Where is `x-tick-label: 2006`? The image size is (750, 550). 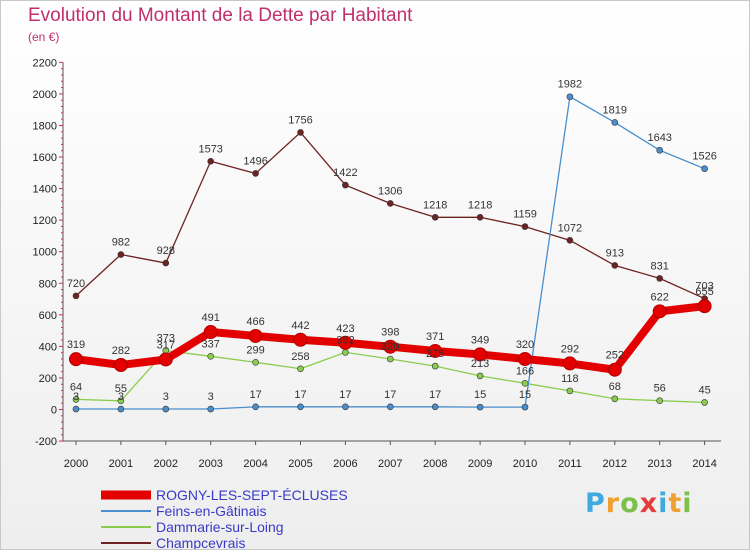
x-tick-label: 2006 is located at coordinates (345, 464).